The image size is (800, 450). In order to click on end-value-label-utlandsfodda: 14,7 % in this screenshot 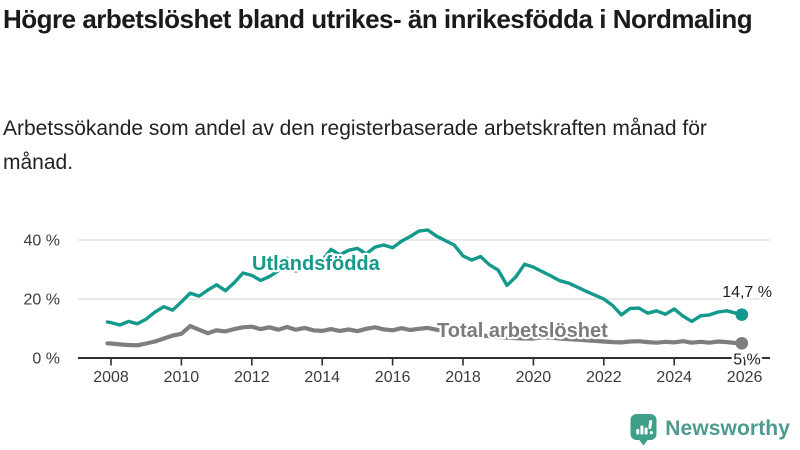, I will do `click(747, 292)`.